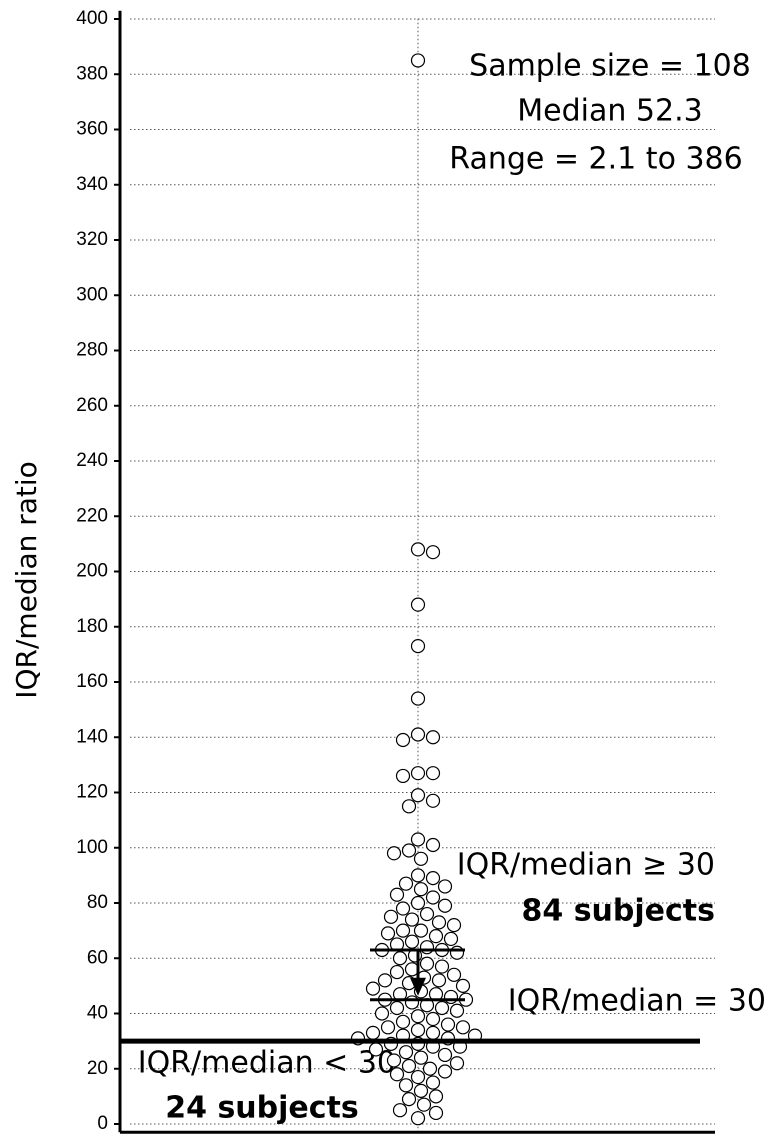 This screenshot has height=1146, width=774. I want to click on y-tick-label: 320, so click(92, 239).